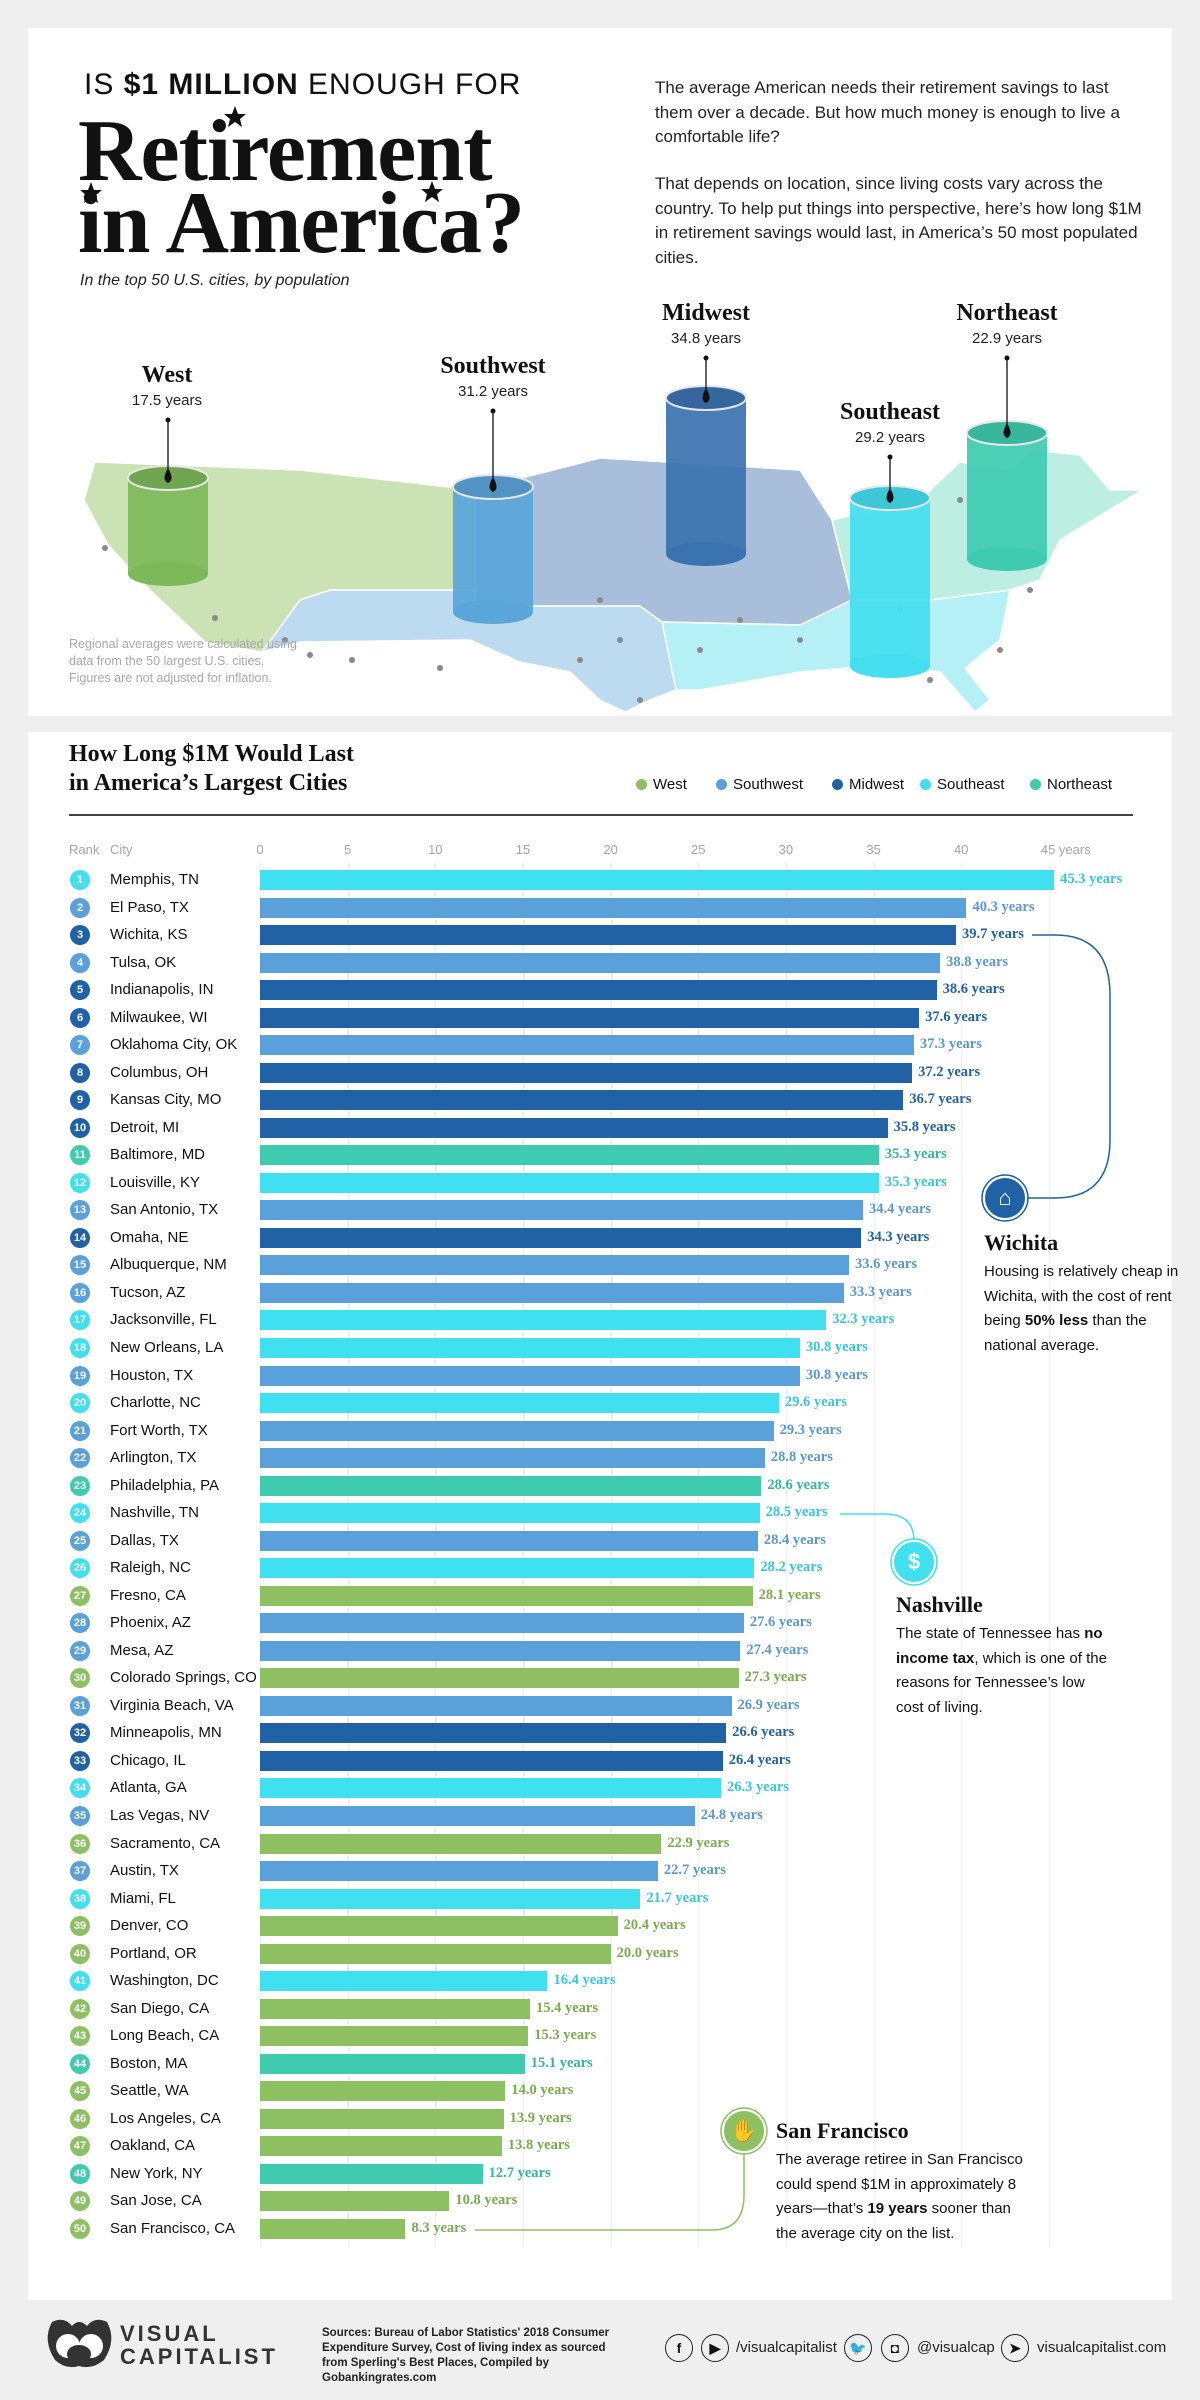  What do you see at coordinates (80, 907) in the screenshot?
I see `rank-badge: 2` at bounding box center [80, 907].